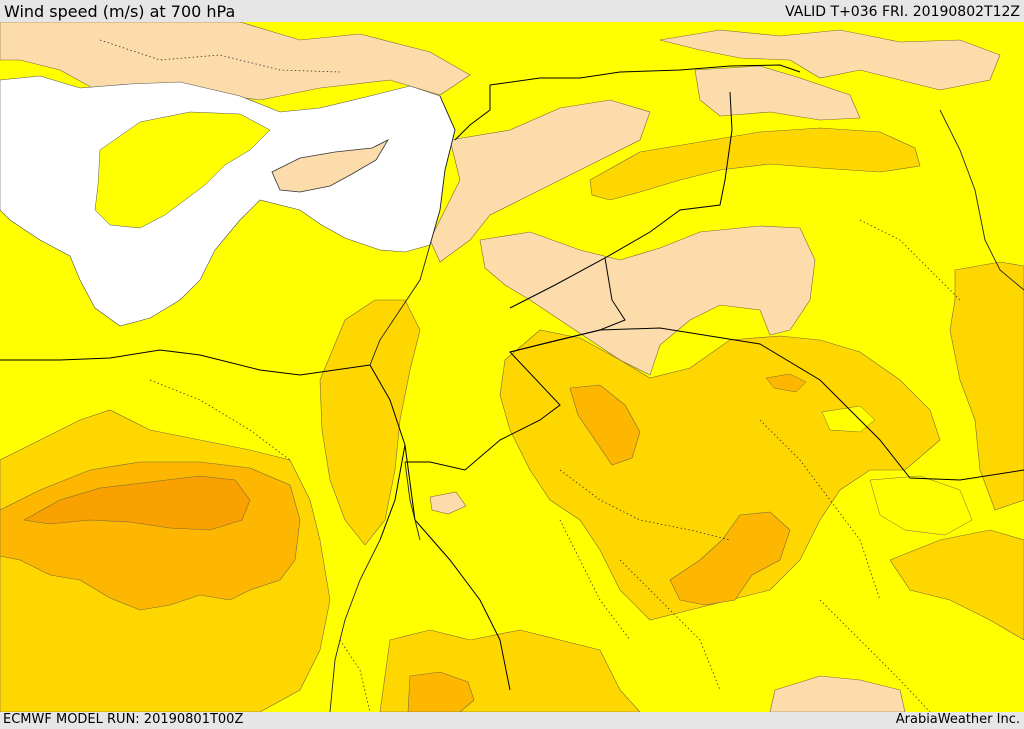 The width and height of the screenshot is (1024, 729). What do you see at coordinates (370, 422) in the screenshot?
I see `gold-region-sinai` at bounding box center [370, 422].